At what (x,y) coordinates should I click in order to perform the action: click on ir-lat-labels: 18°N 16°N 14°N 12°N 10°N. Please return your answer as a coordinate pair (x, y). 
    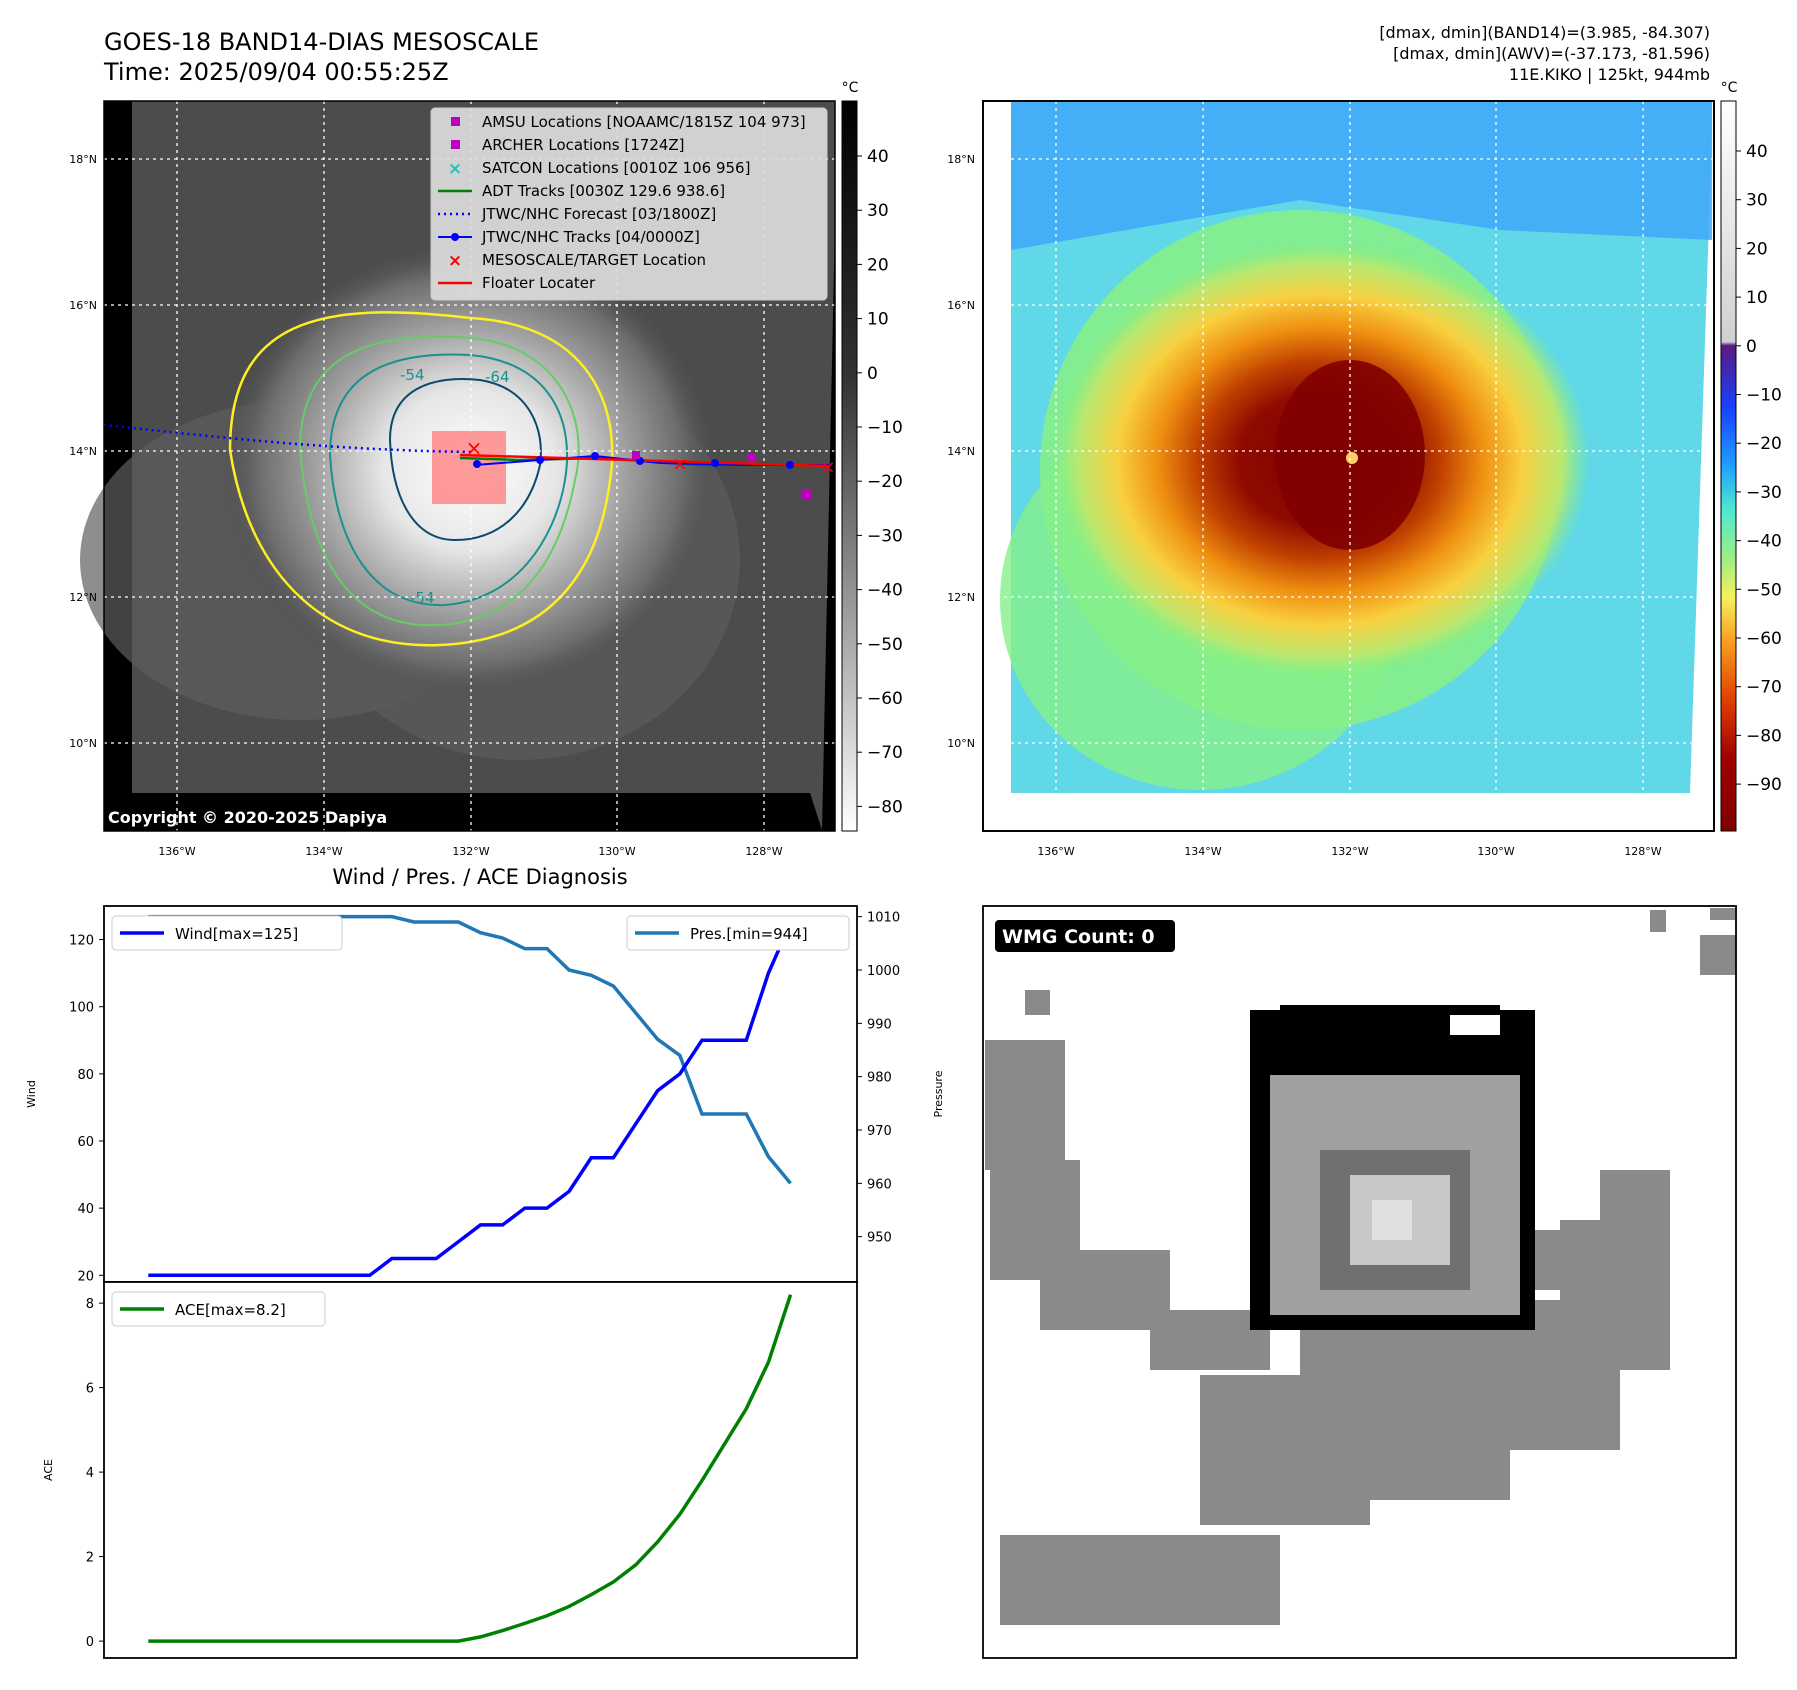
    Looking at the image, I should click on (83, 451).